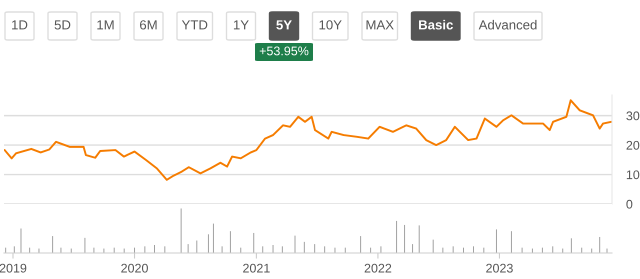  I want to click on y-tick-label: 30, so click(633, 115).